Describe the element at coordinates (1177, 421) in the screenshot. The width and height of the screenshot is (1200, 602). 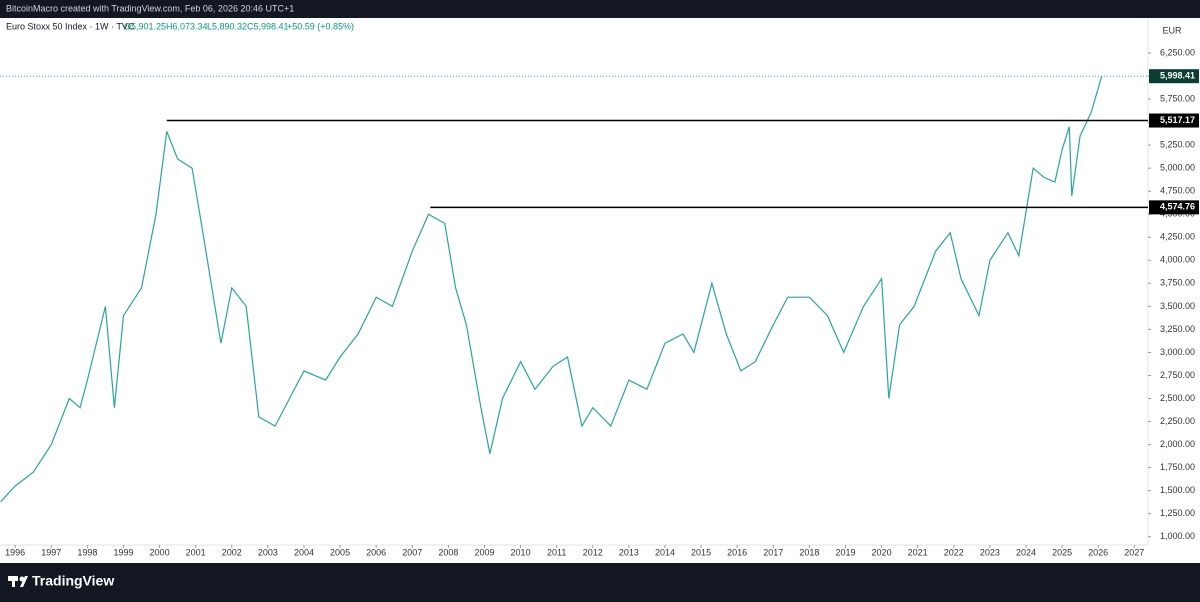
I see `y-tick-label: 2,250.00` at that location.